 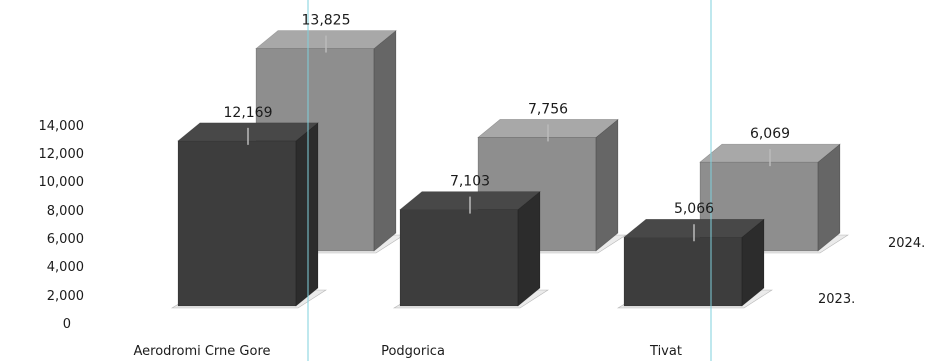 What do you see at coordinates (770, 134) in the screenshot?
I see `data-label-2024-tivat: 6,069` at bounding box center [770, 134].